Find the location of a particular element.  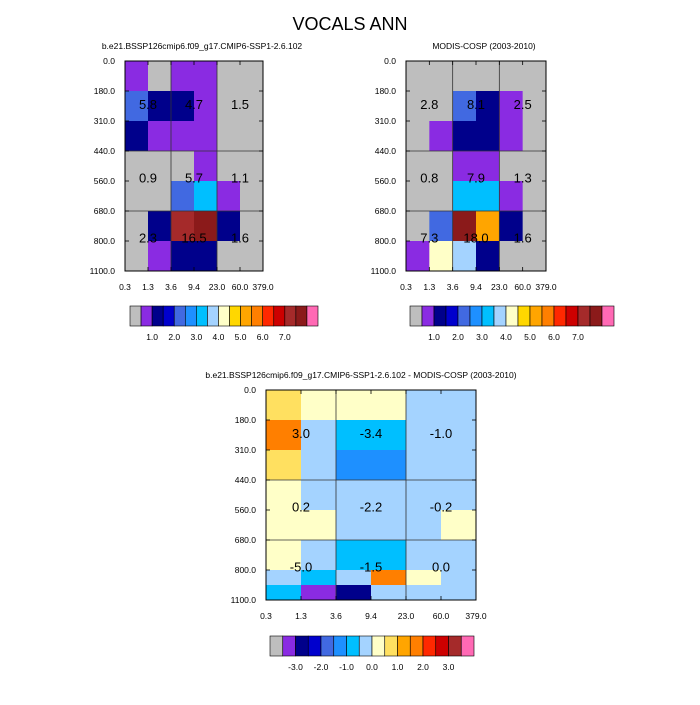

block-value-label: 0.0 is located at coordinates (441, 567).